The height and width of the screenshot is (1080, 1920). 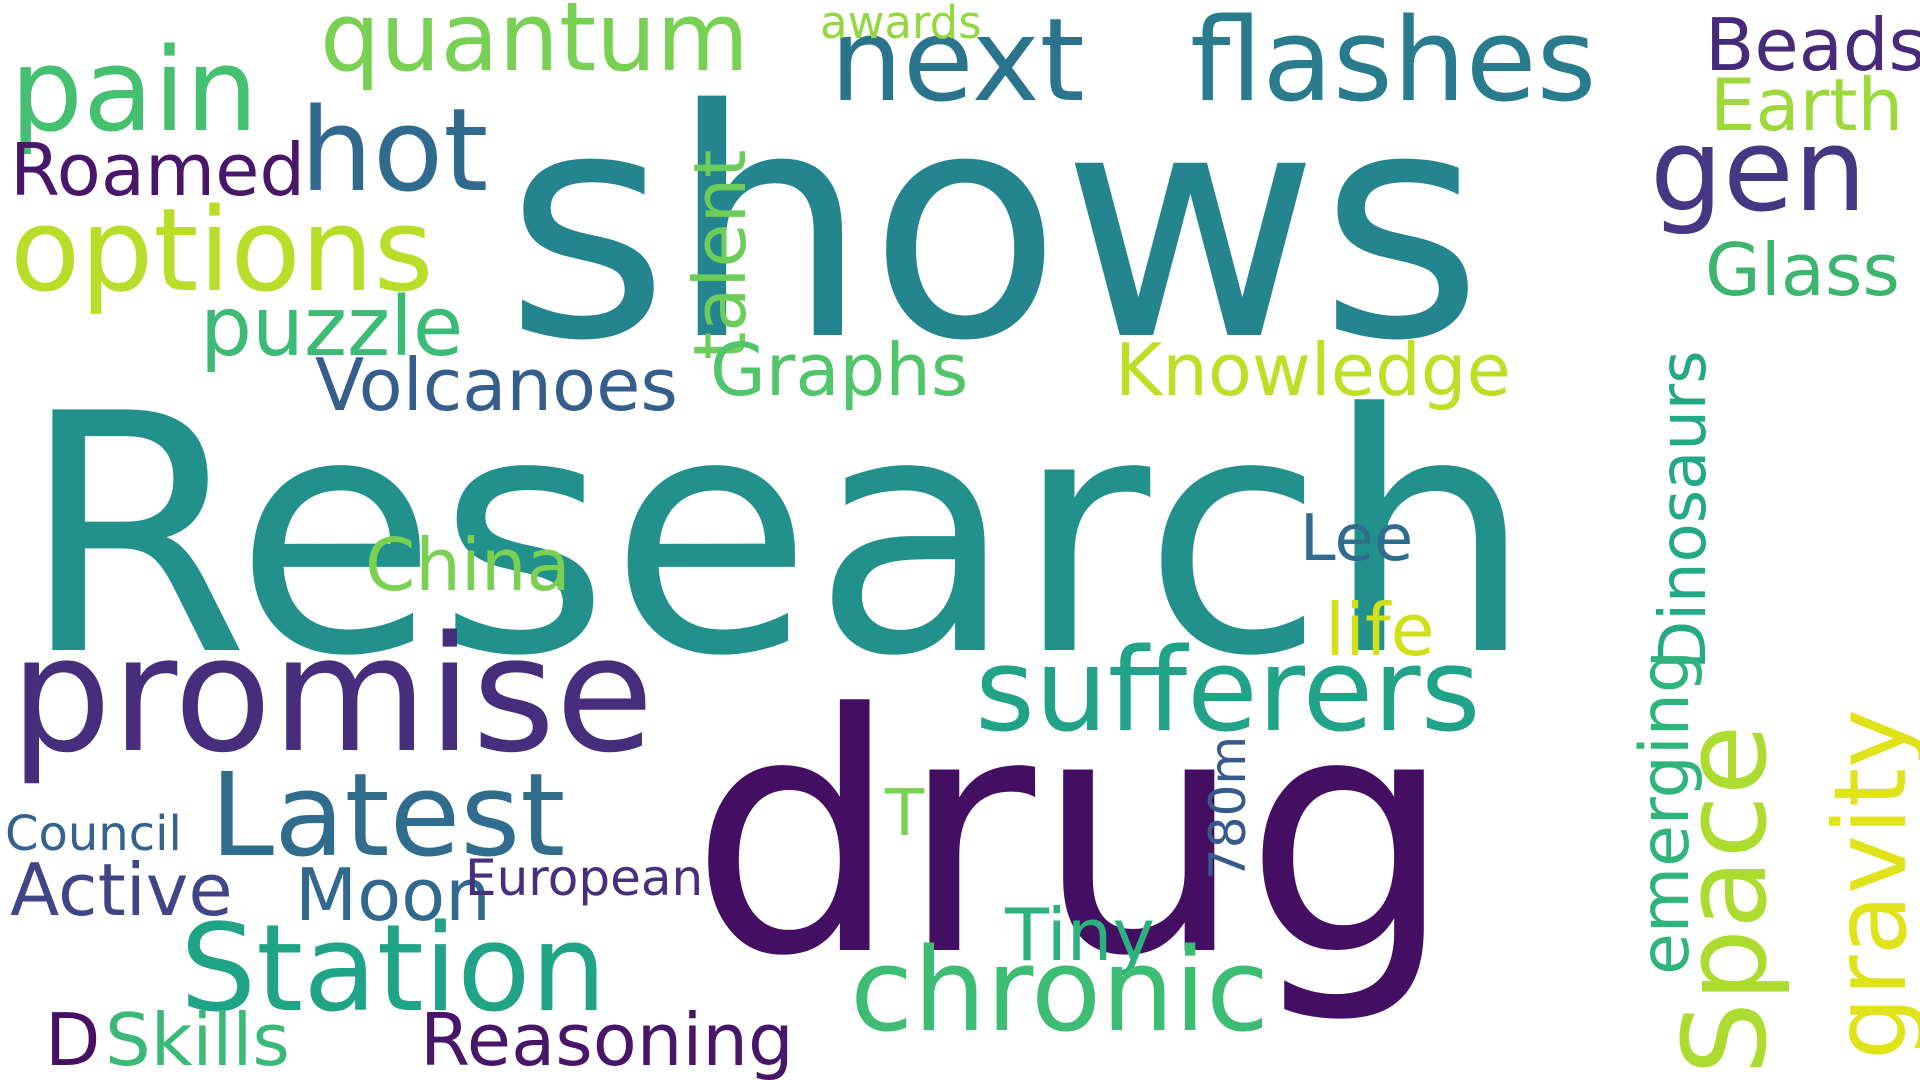 What do you see at coordinates (1380, 630) in the screenshot?
I see `word-life: life` at bounding box center [1380, 630].